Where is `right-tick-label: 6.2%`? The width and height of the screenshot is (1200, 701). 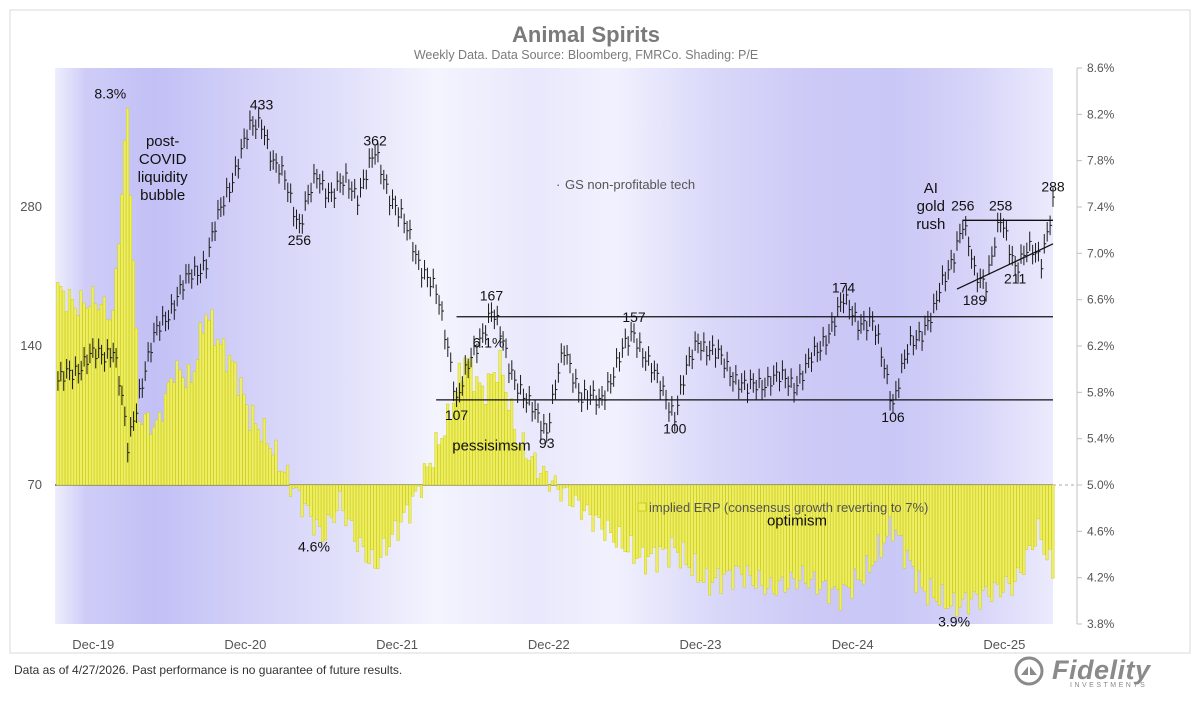 right-tick-label: 6.2% is located at coordinates (1101, 346).